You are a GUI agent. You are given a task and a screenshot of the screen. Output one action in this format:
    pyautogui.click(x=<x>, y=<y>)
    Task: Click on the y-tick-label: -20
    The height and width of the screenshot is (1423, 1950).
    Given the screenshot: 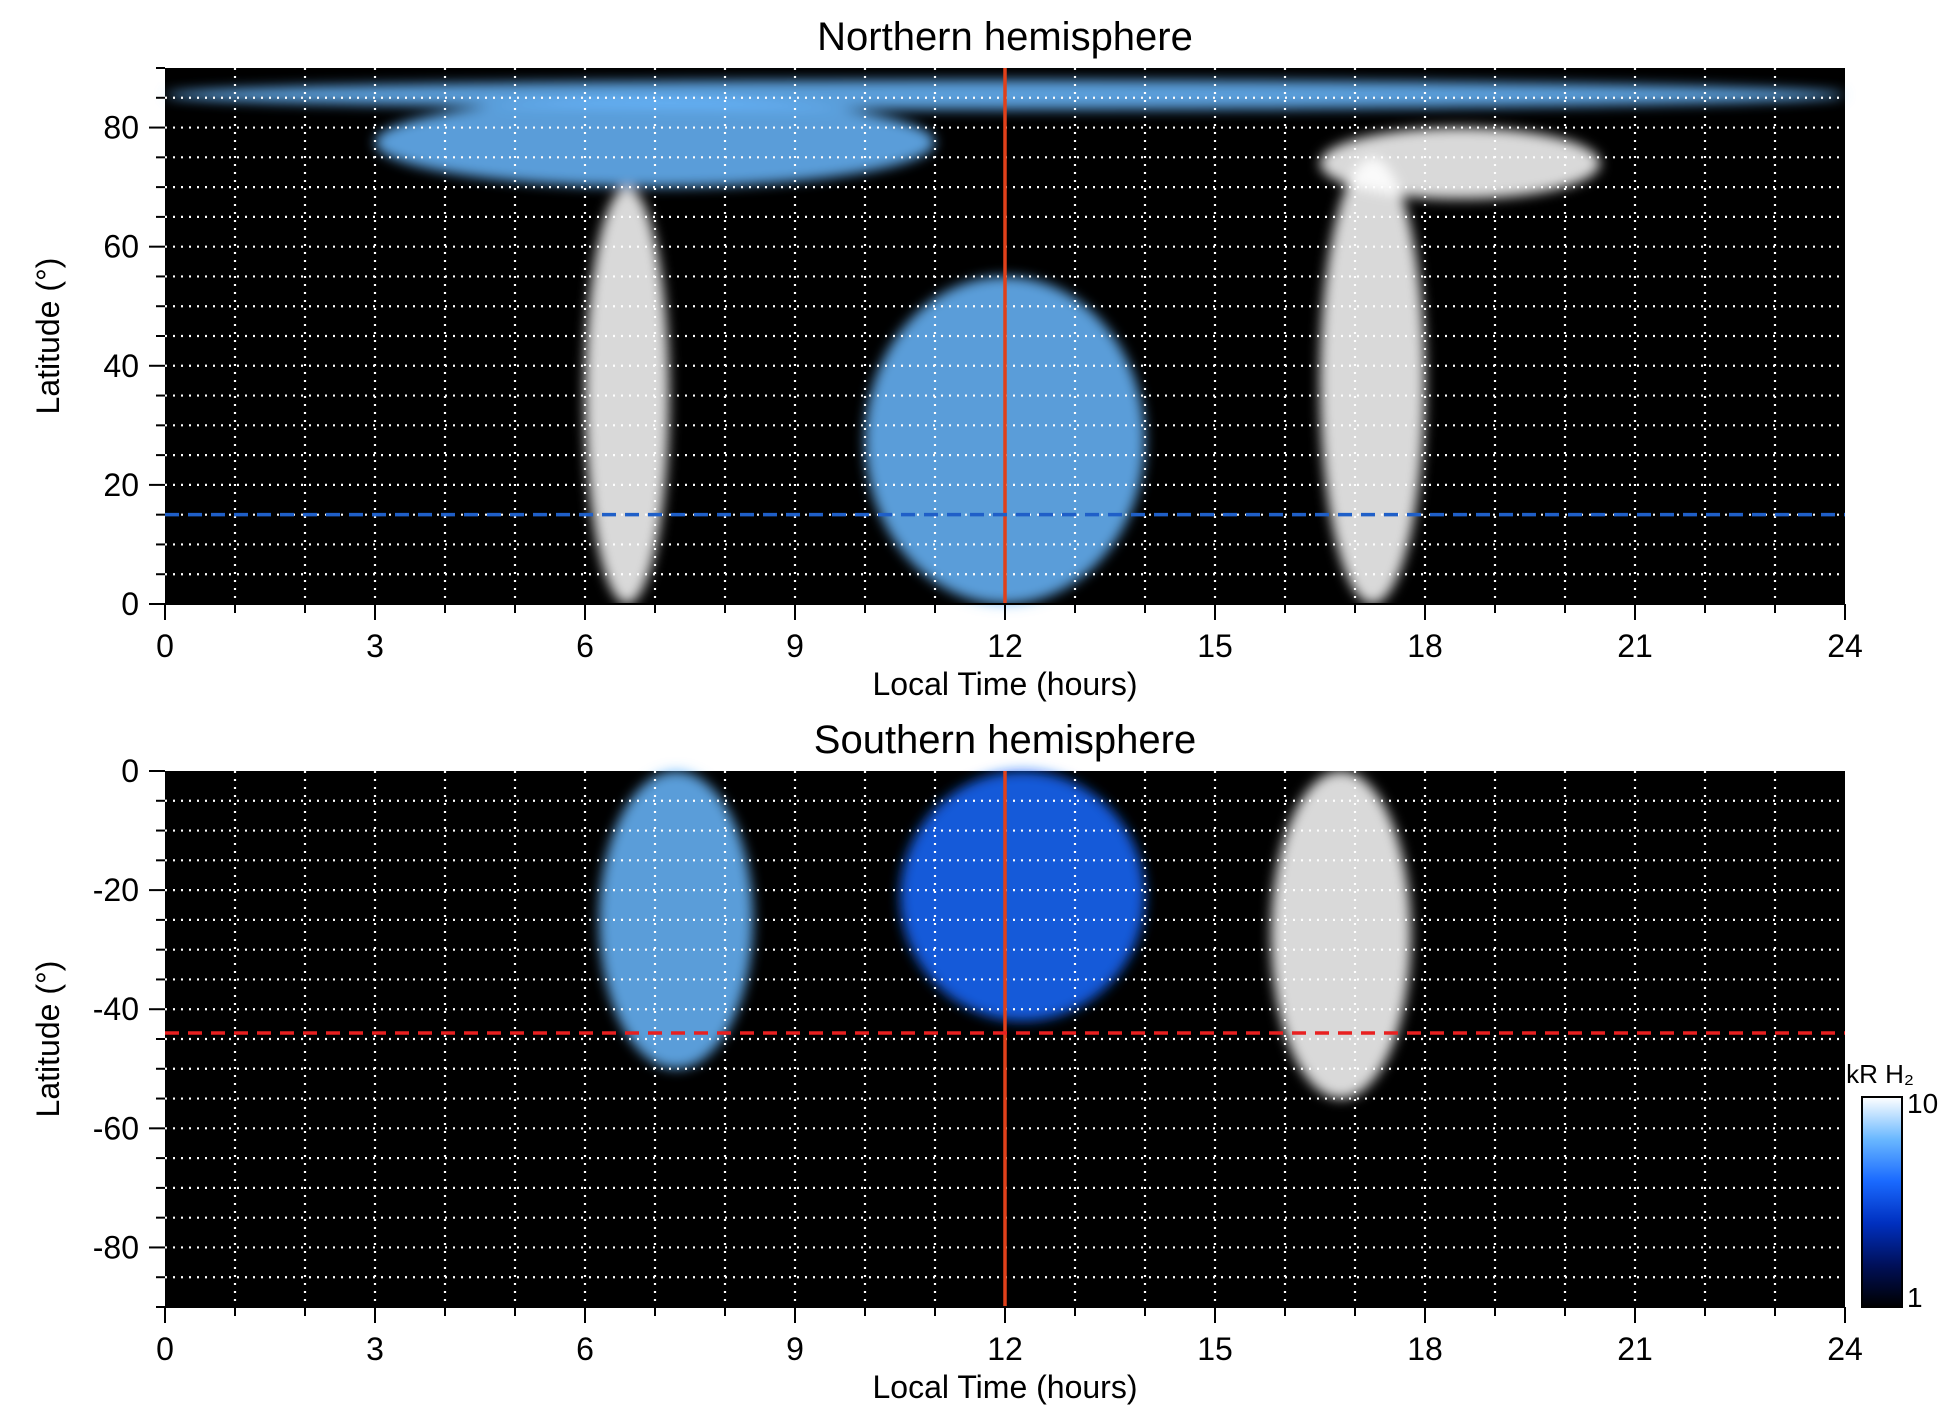 What is the action you would take?
    pyautogui.click(x=116, y=890)
    